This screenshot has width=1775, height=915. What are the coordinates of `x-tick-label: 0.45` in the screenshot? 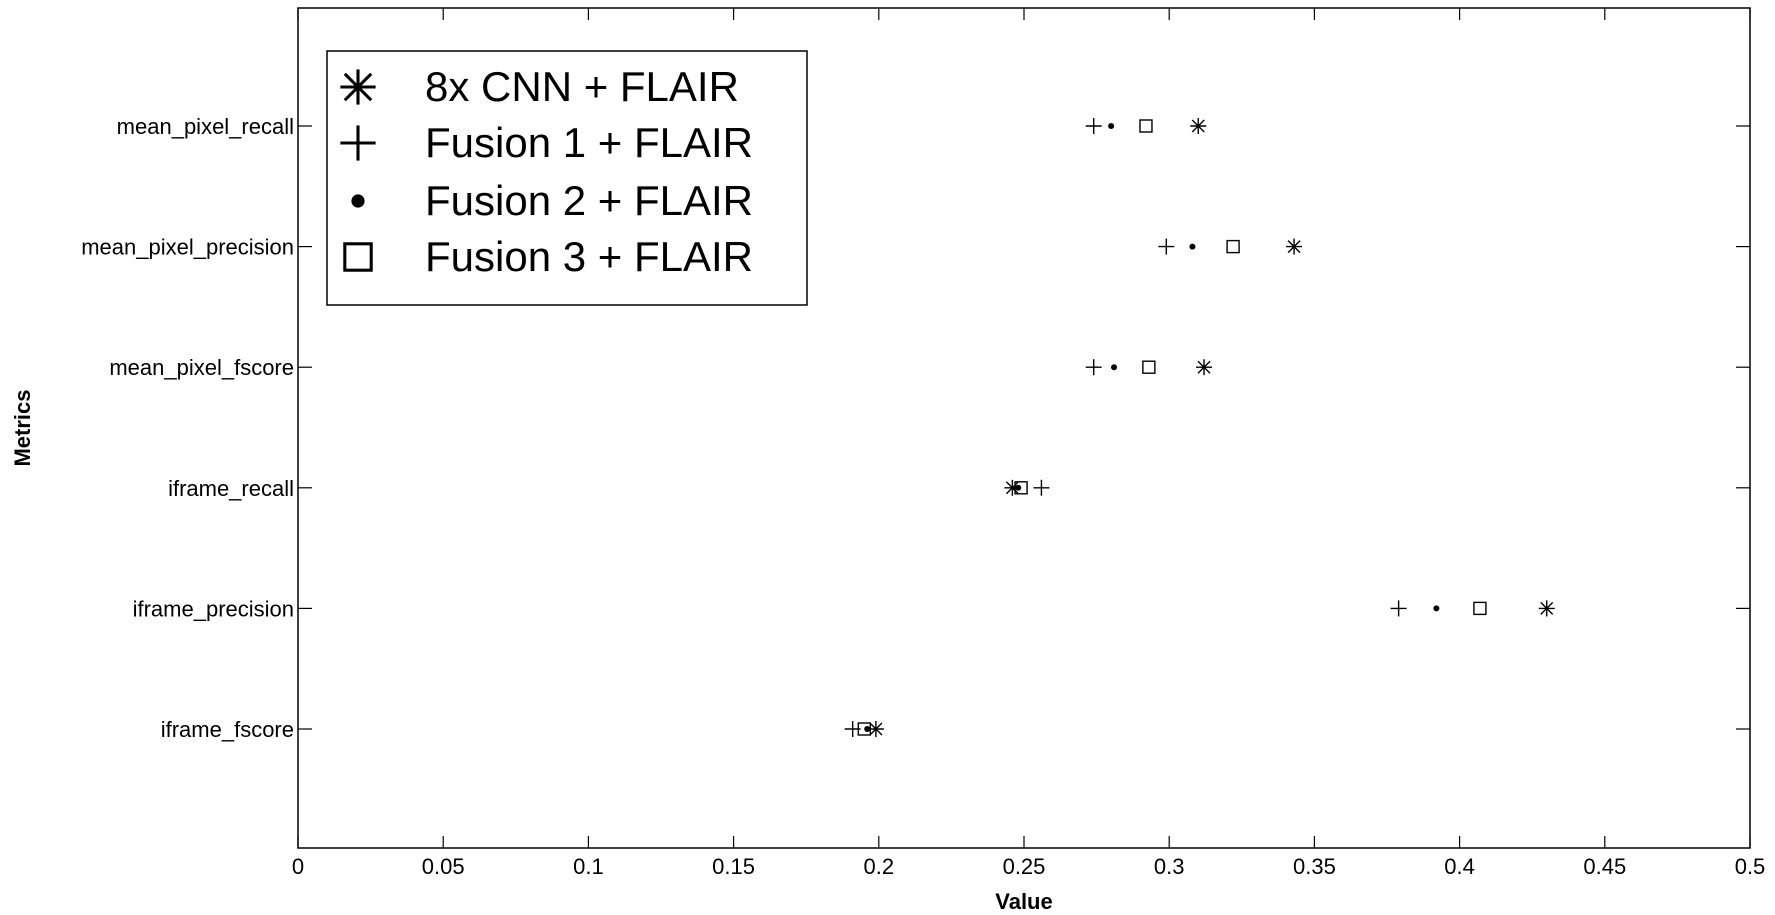 It's located at (1604, 866).